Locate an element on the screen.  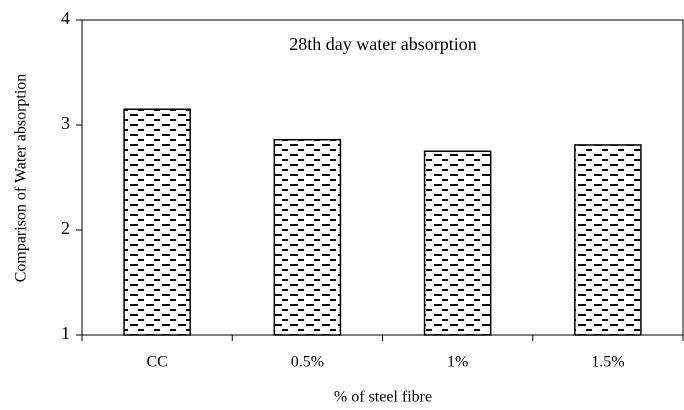
x-tick-label: CC is located at coordinates (156, 362).